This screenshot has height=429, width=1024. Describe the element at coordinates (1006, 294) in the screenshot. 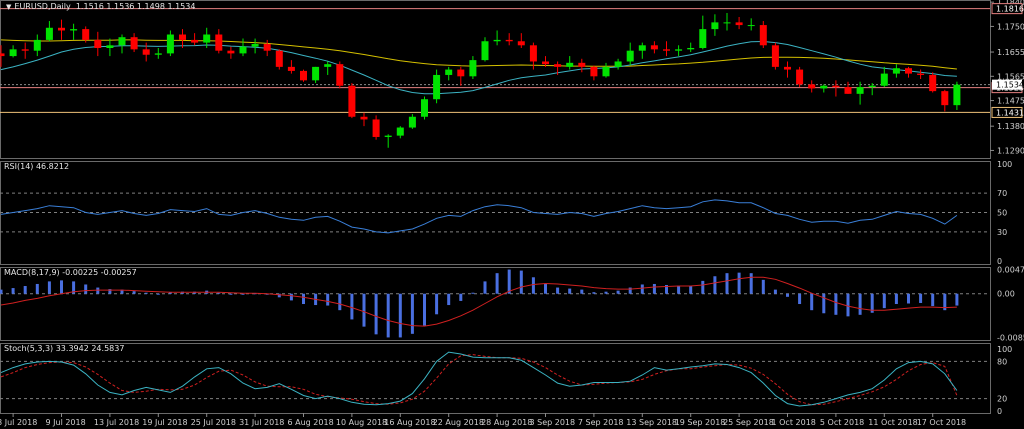

I see `macd-tick-label: 0.00` at that location.